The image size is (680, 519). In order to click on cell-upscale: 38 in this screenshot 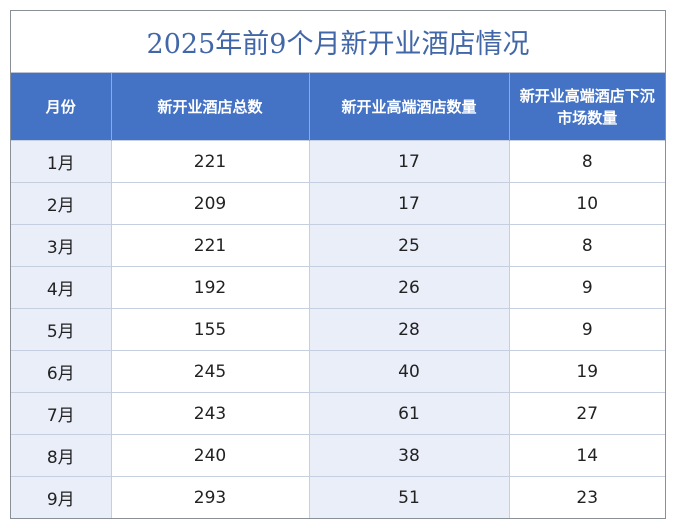, I will do `click(409, 455)`.